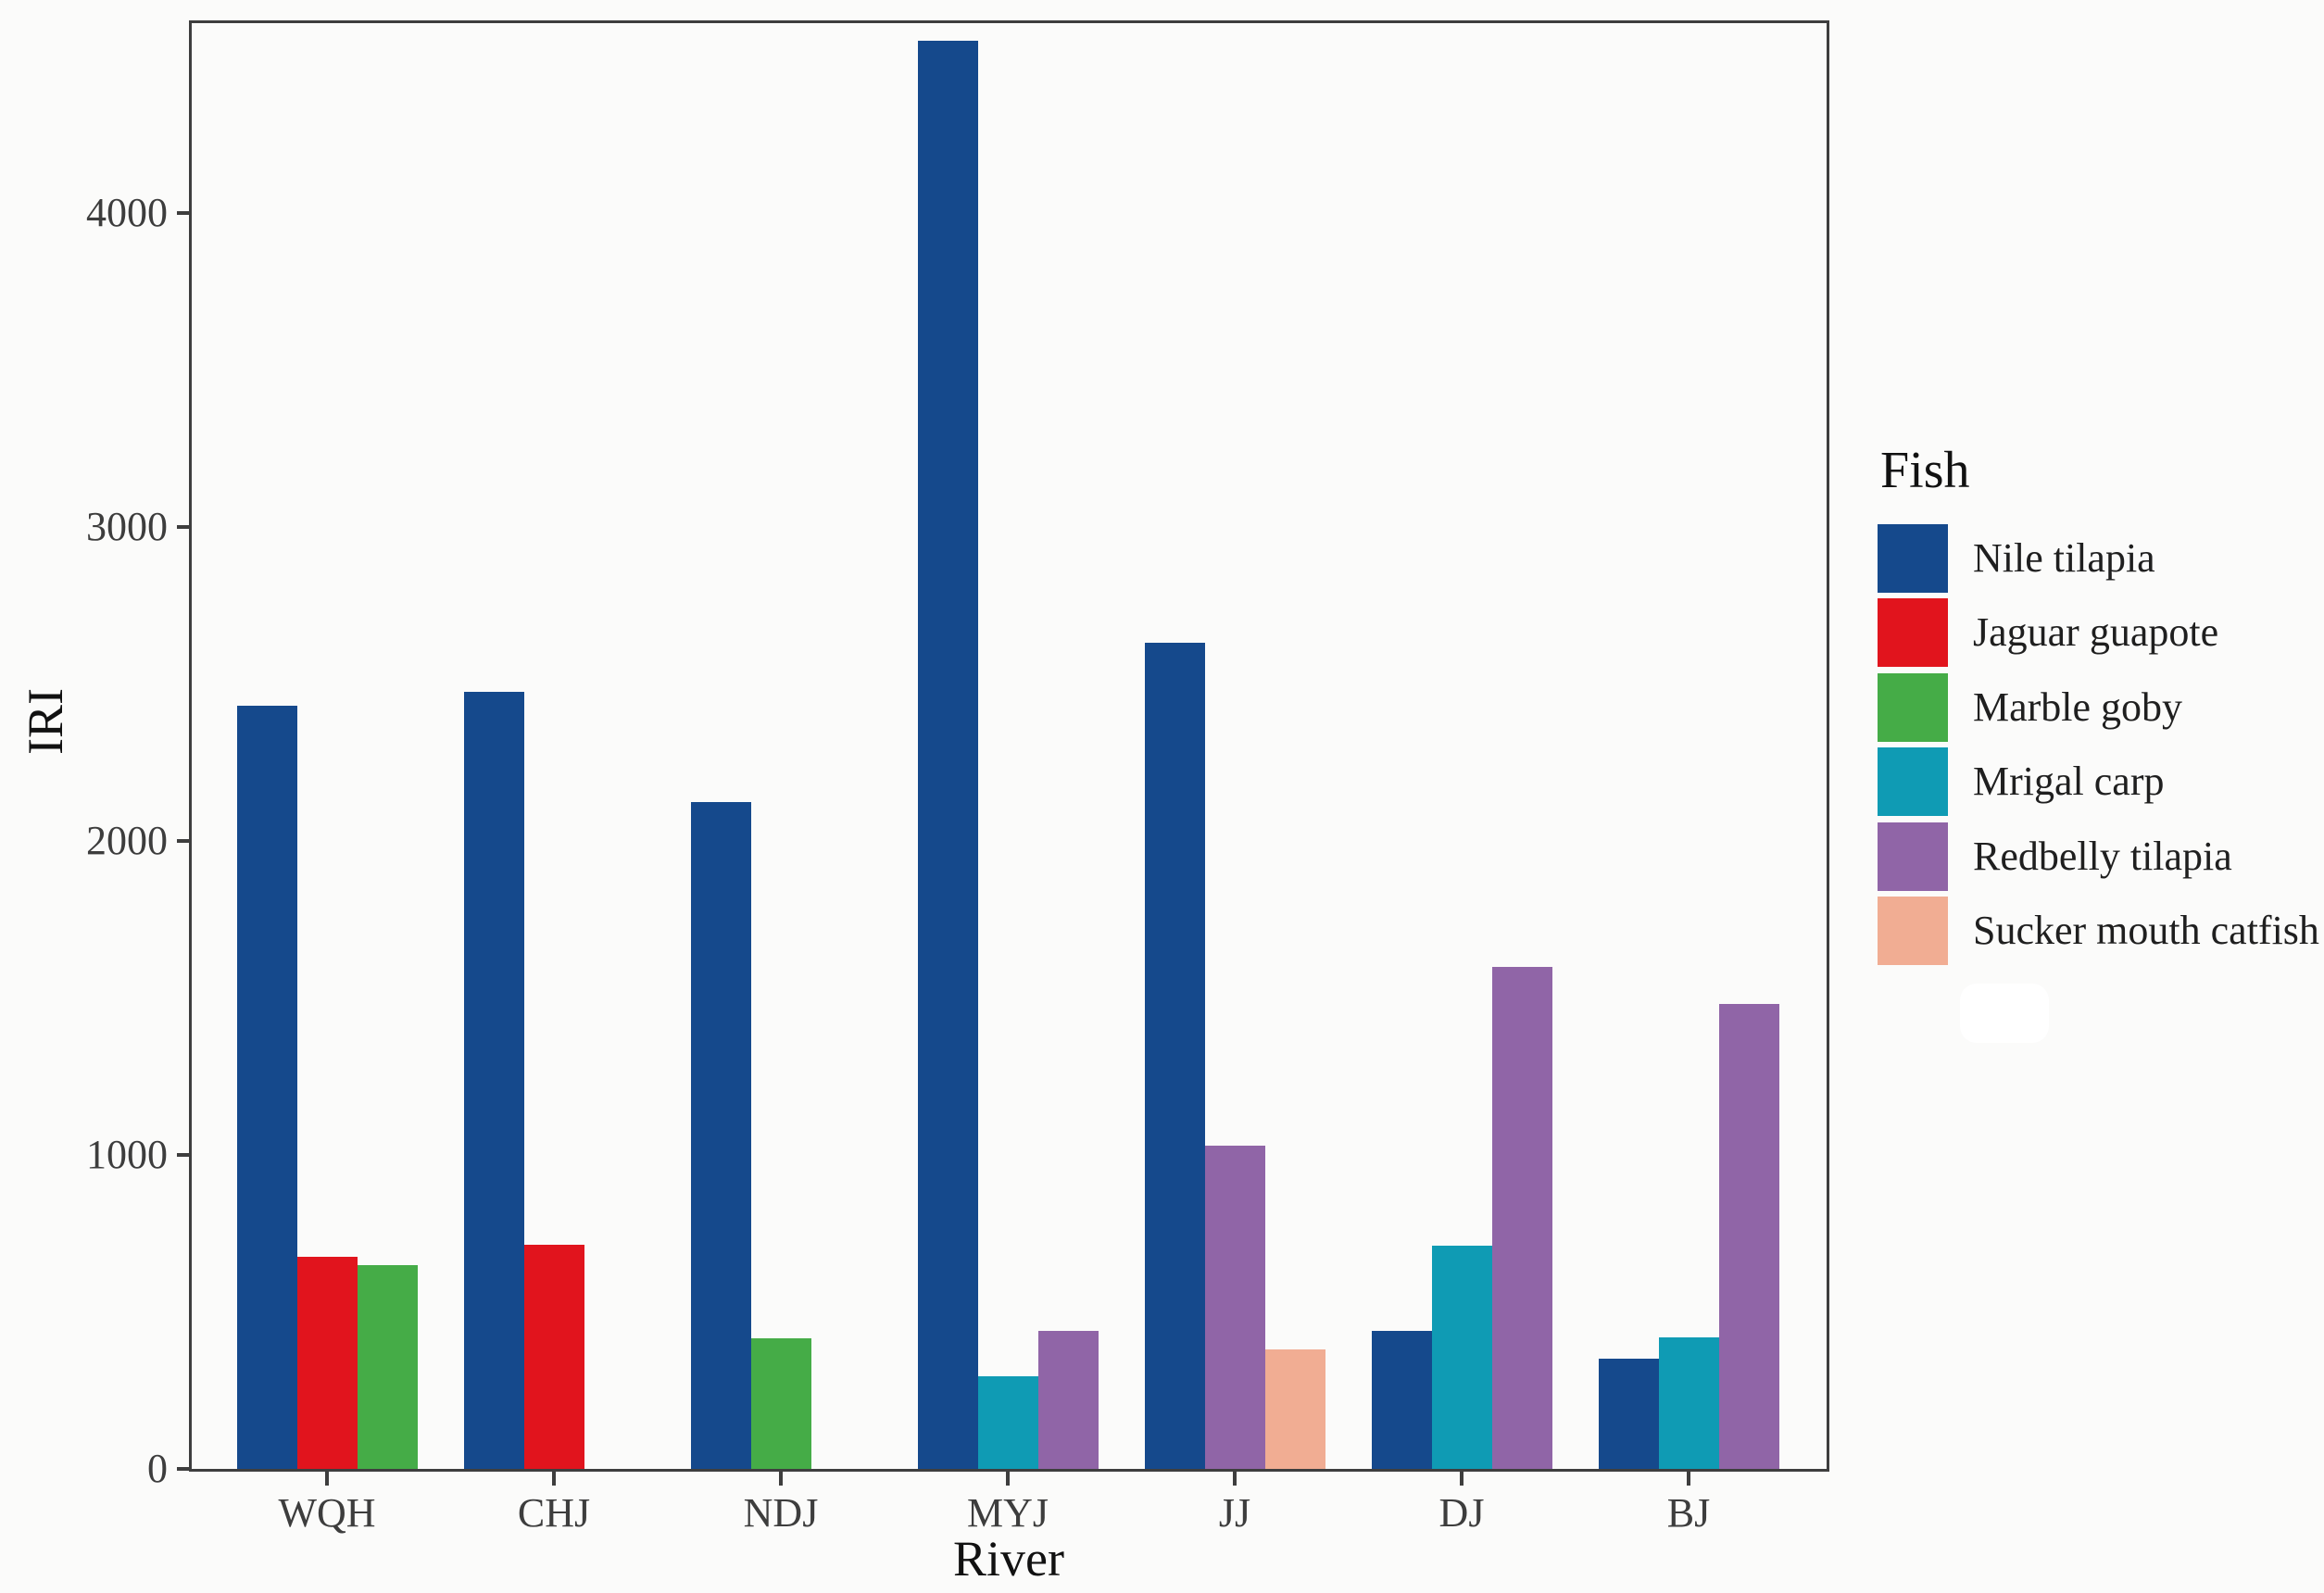 This screenshot has width=2324, height=1593. I want to click on bar-bj-nile-tilapia, so click(1629, 1414).